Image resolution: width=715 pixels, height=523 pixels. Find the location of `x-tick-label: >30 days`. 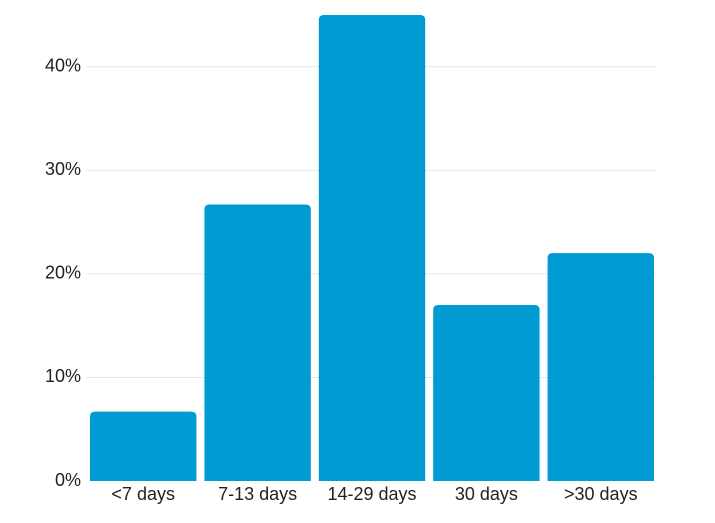

x-tick-label: >30 days is located at coordinates (601, 494).